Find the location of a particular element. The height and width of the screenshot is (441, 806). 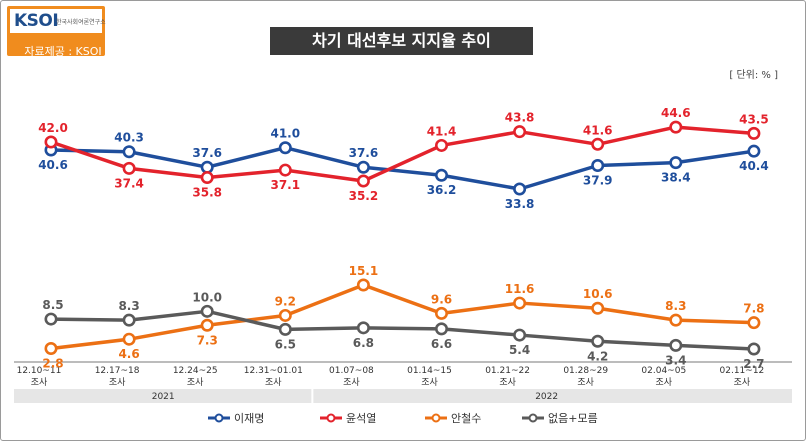

data-label: 10.6 is located at coordinates (598, 294).